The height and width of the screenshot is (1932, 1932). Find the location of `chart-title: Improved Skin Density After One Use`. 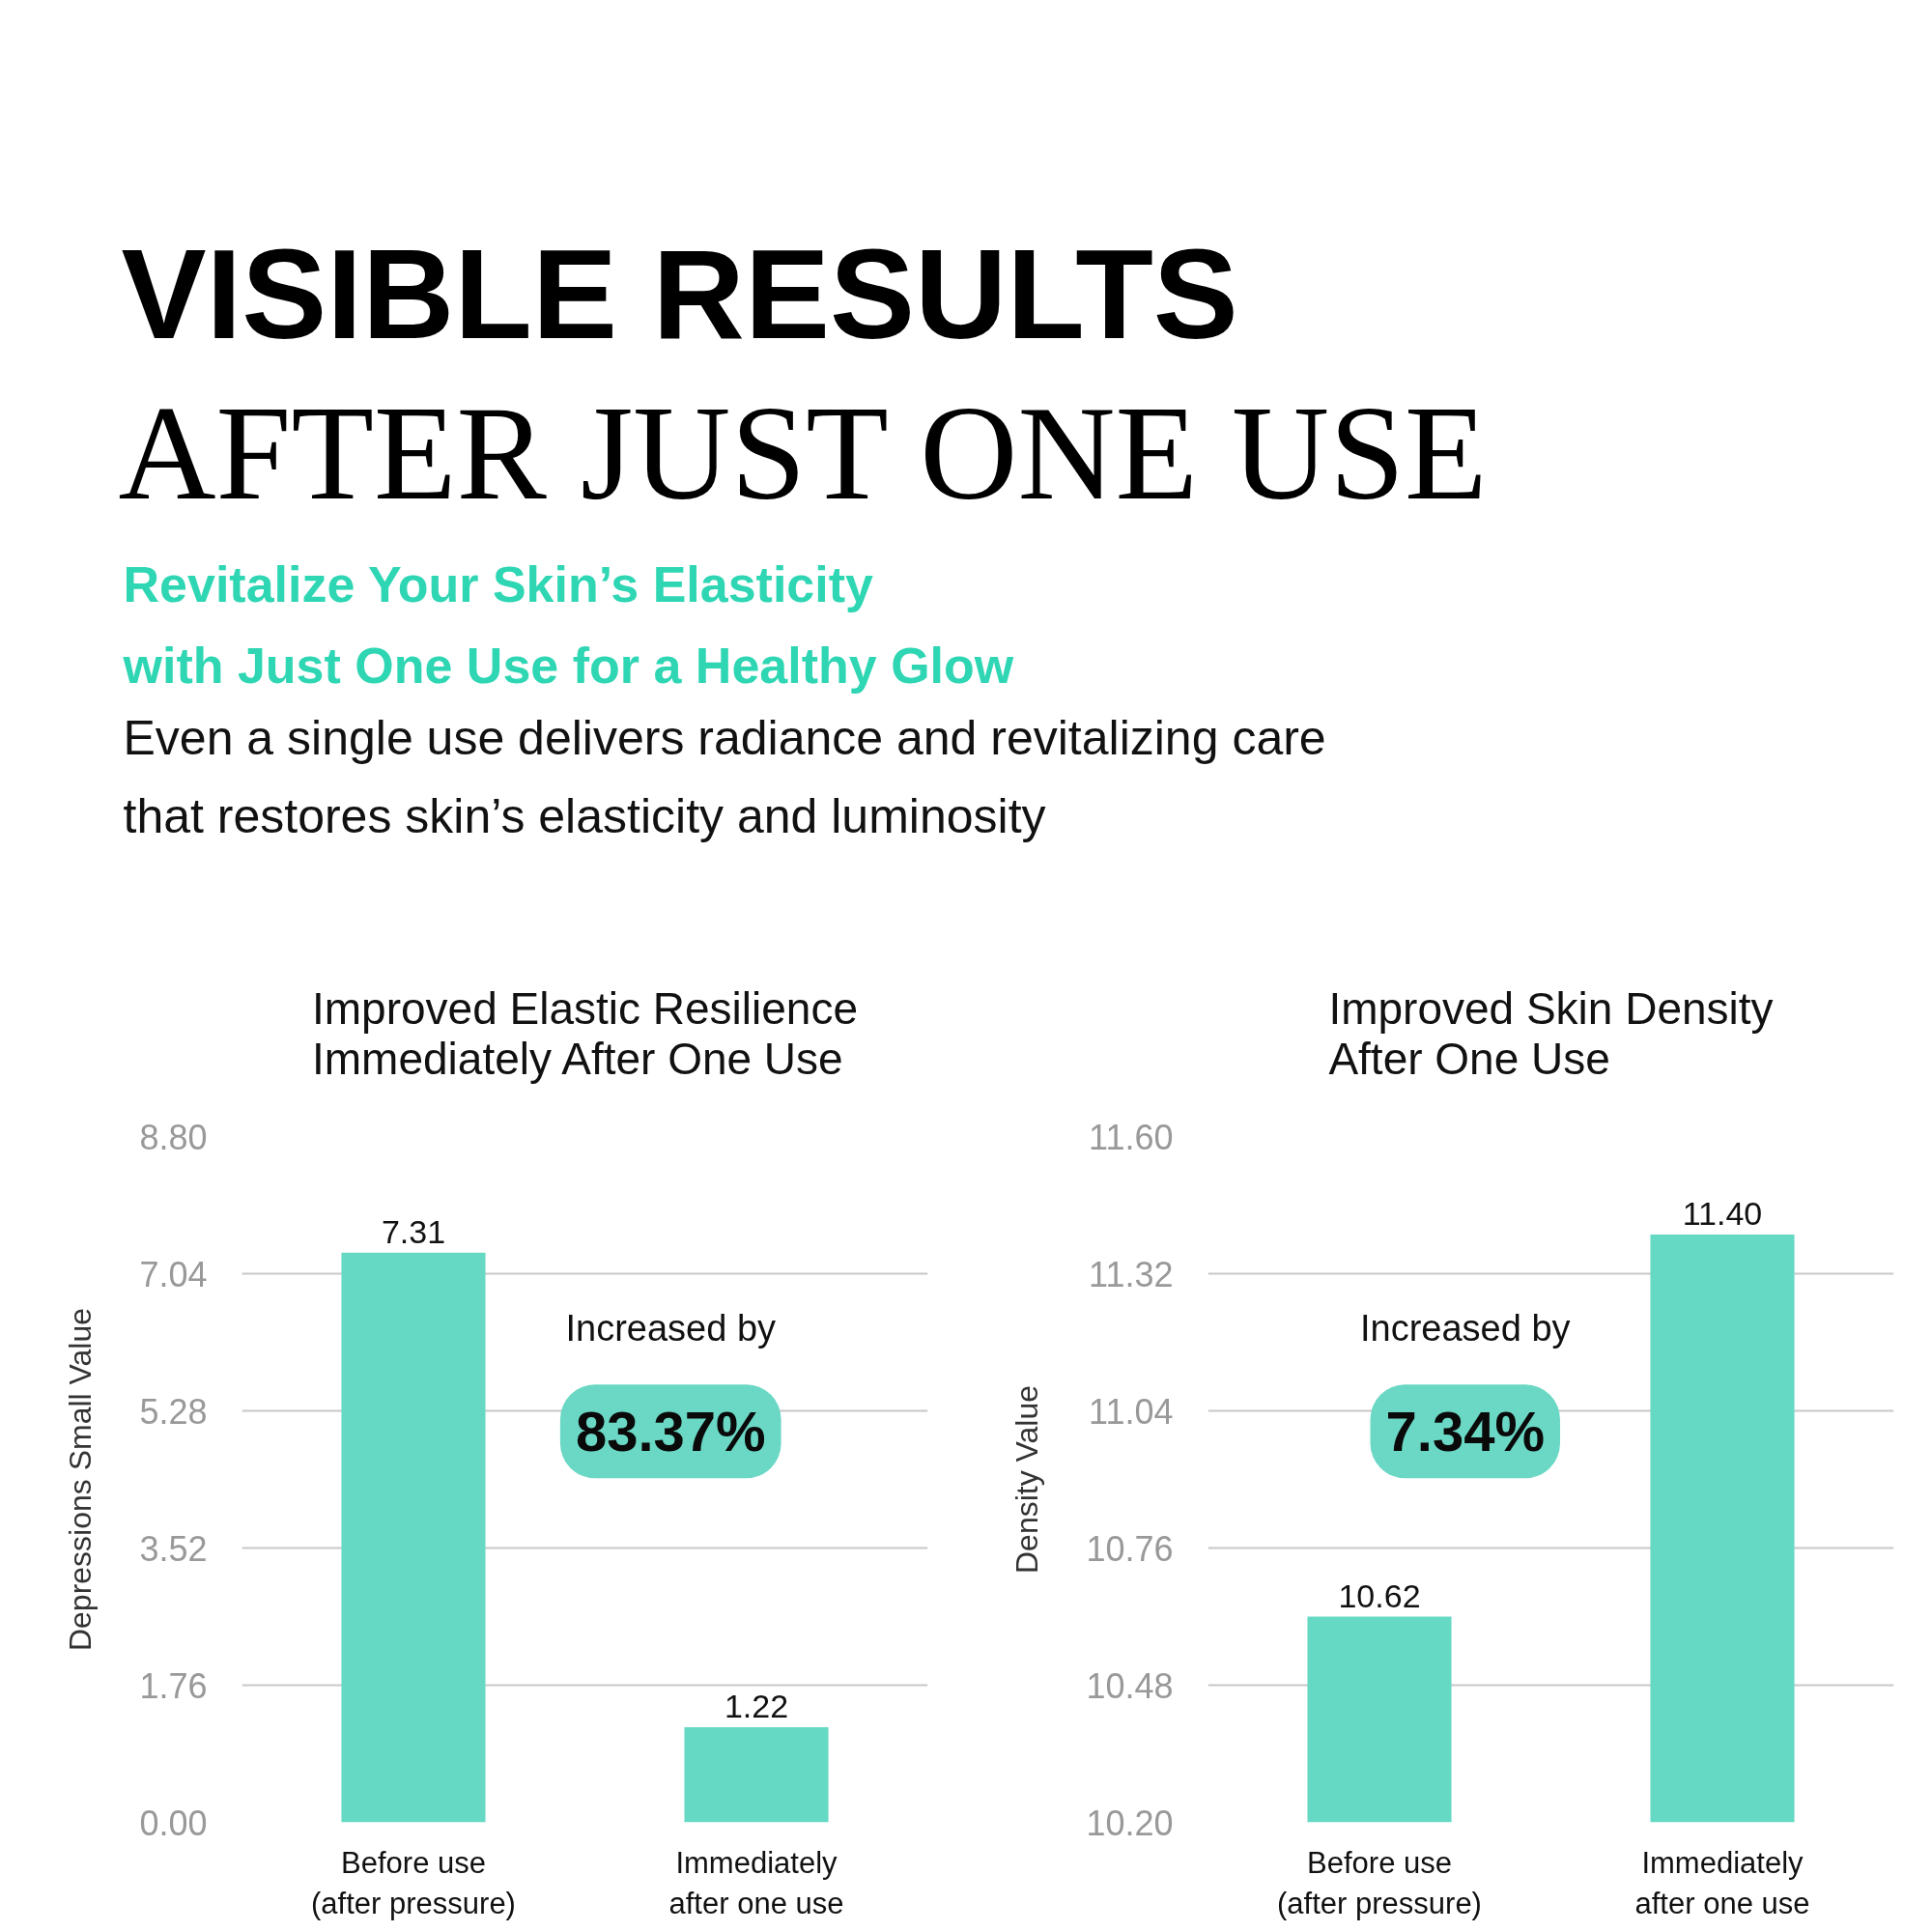

chart-title: Improved Skin Density After One Use is located at coordinates (1551, 1033).